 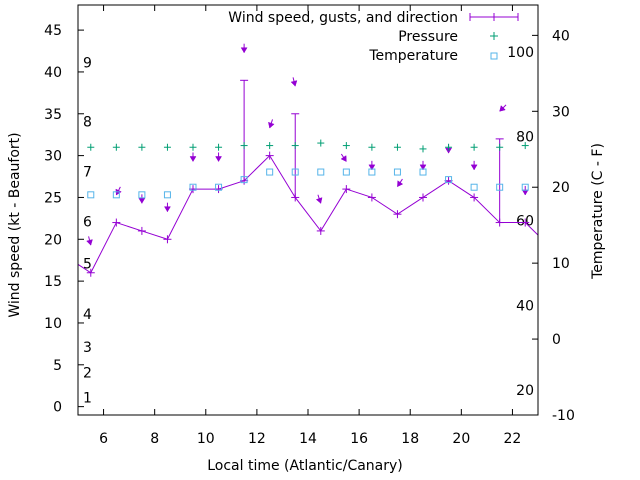 What do you see at coordinates (87, 173) in the screenshot?
I see `beaufort-label: 7` at bounding box center [87, 173].